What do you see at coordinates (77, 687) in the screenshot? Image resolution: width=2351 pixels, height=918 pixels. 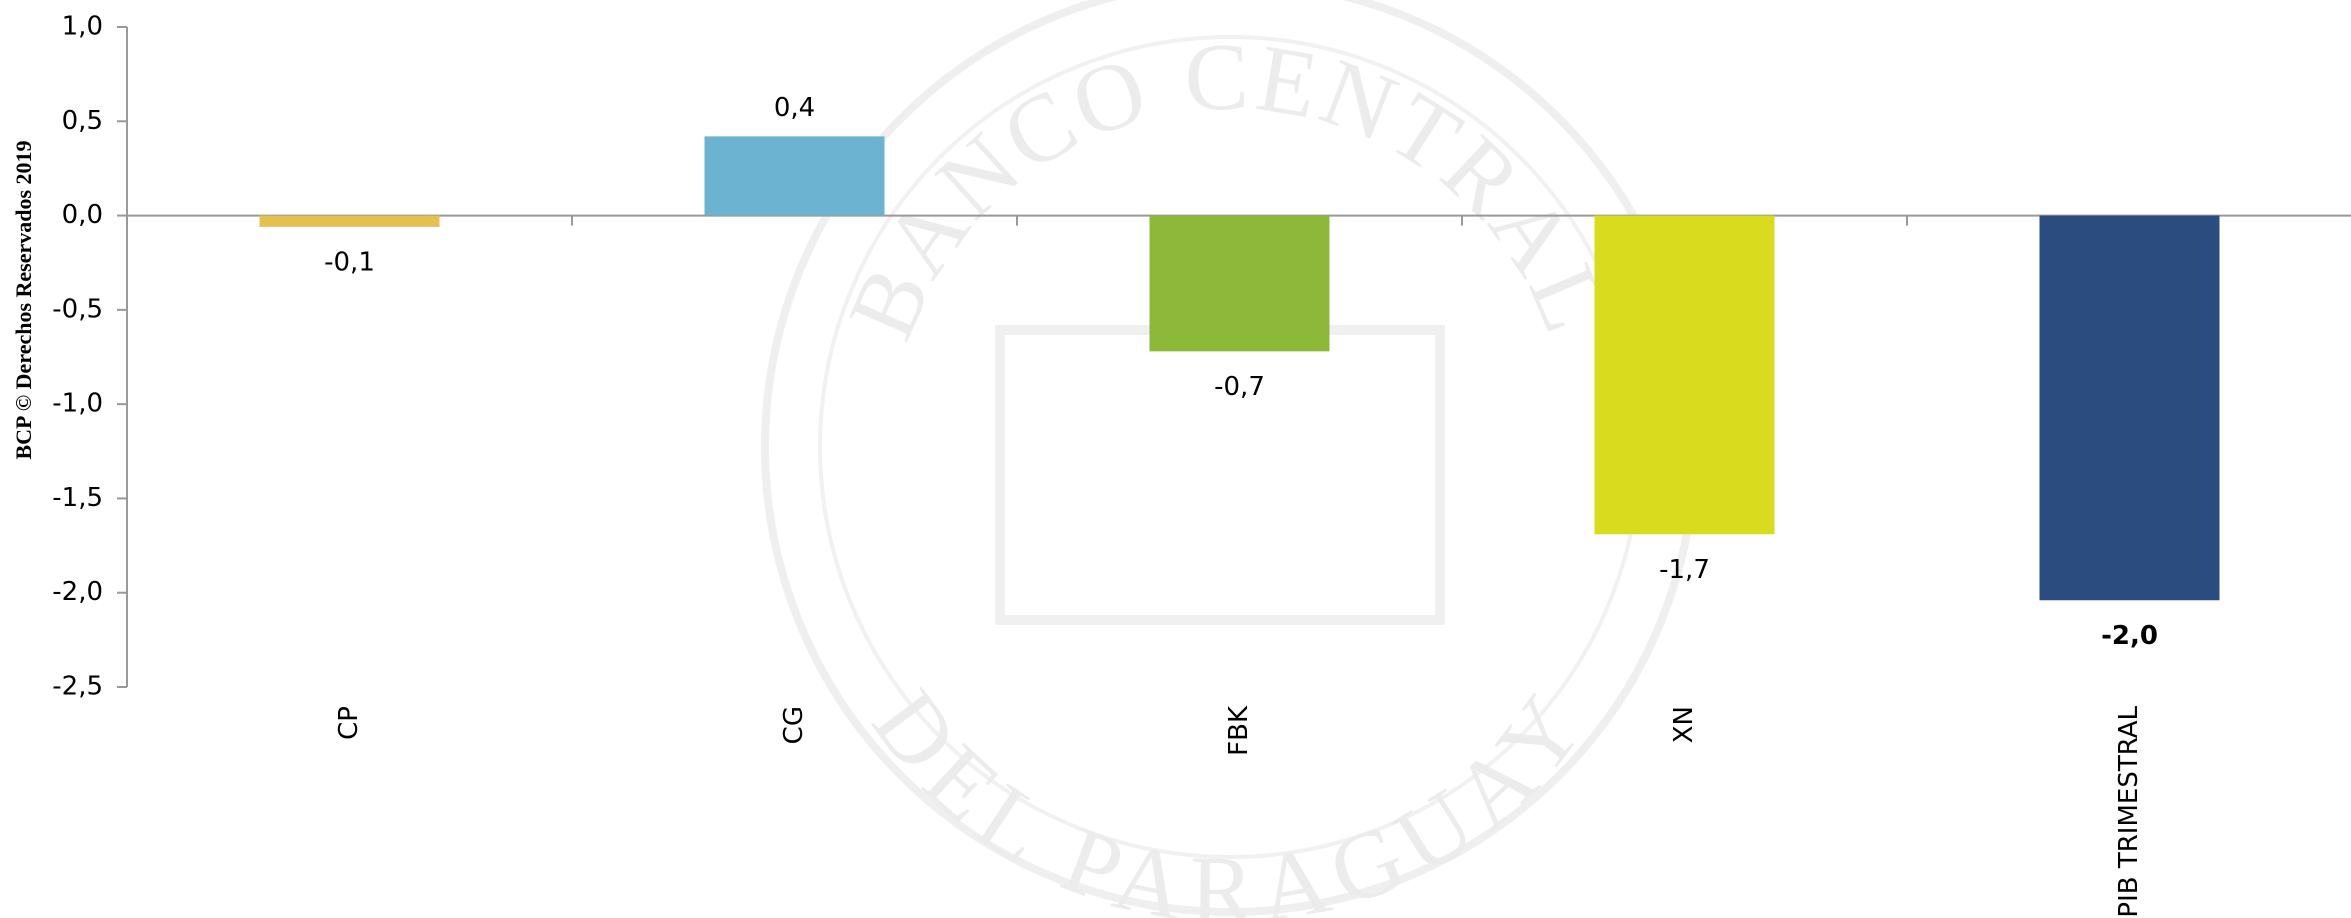 I see `y-tick-label: -2,5` at bounding box center [77, 687].